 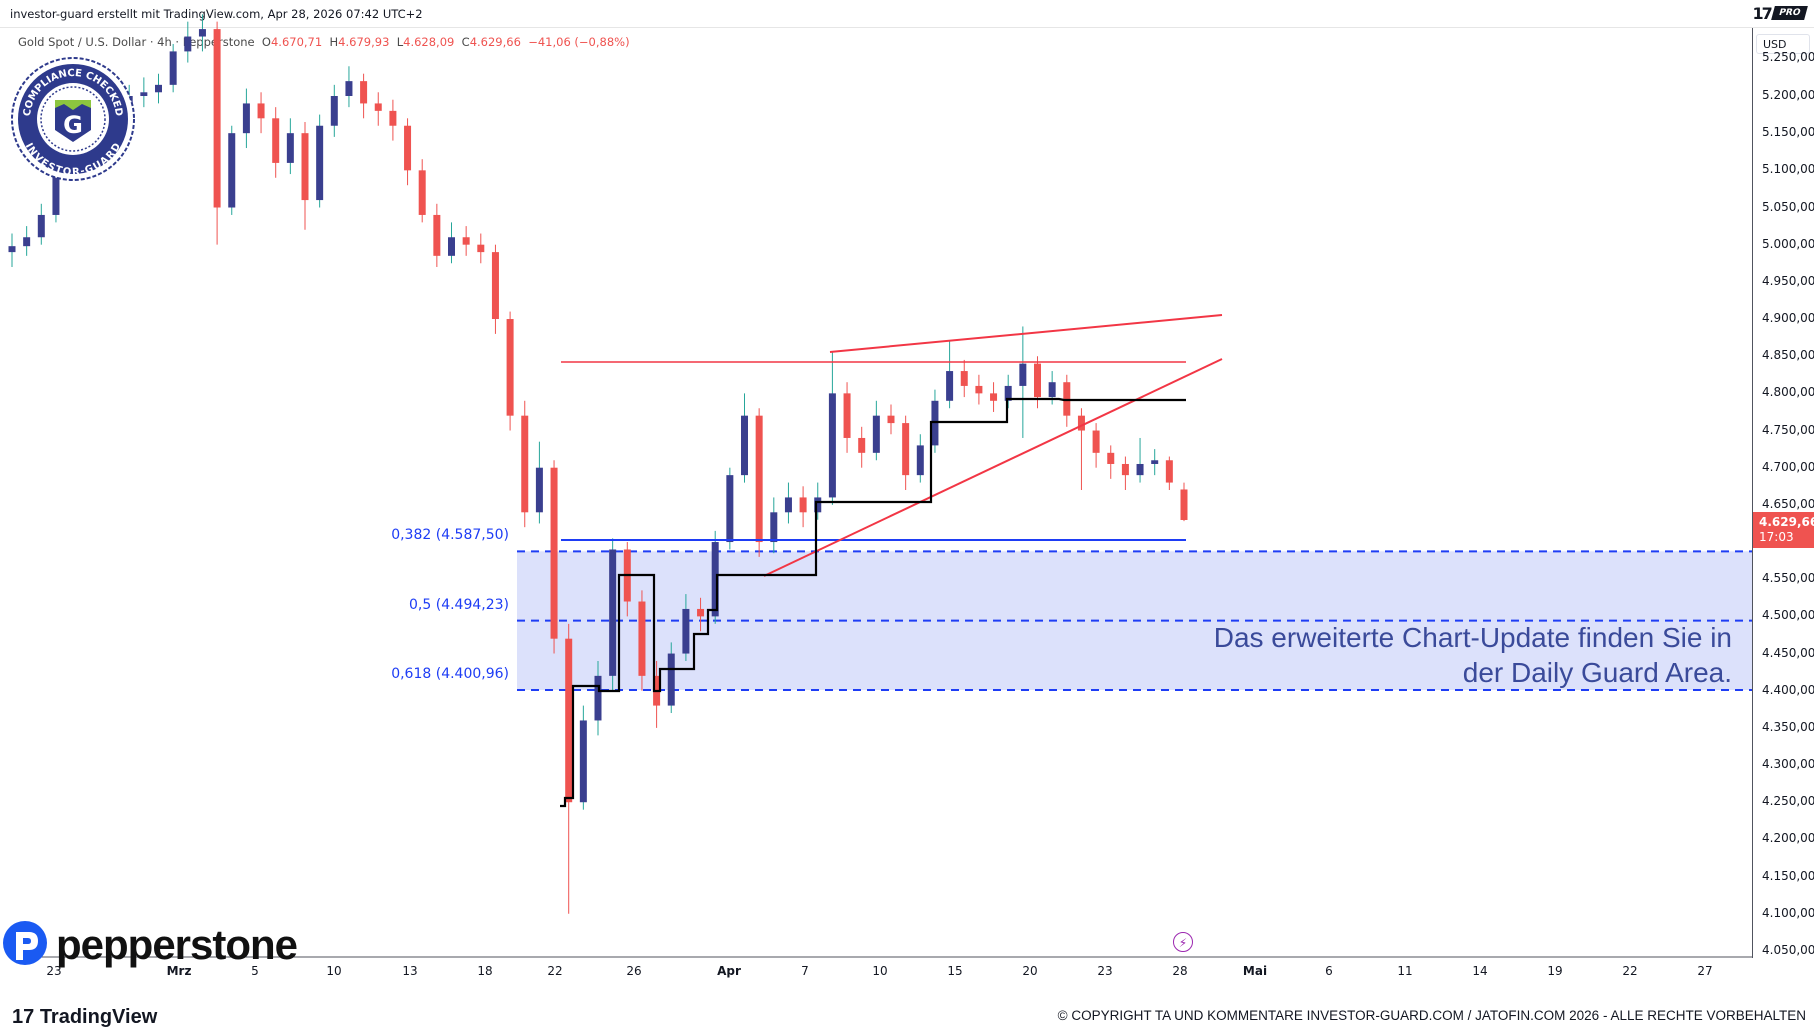 I want to click on time-tick-label: 11, so click(x=1405, y=971).